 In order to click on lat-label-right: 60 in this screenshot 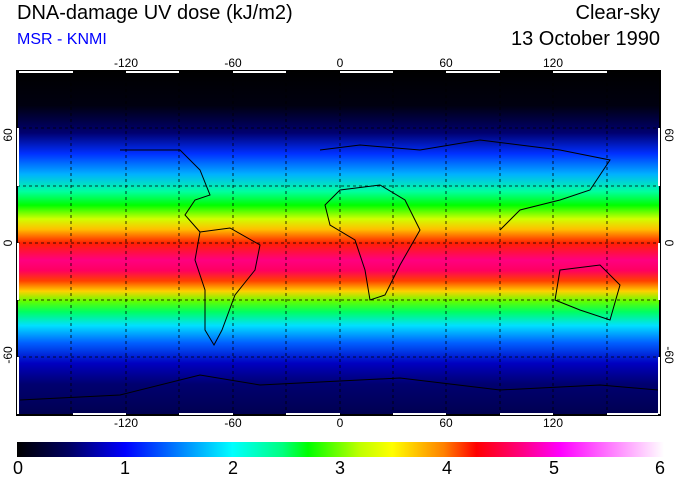, I will do `click(669, 135)`.